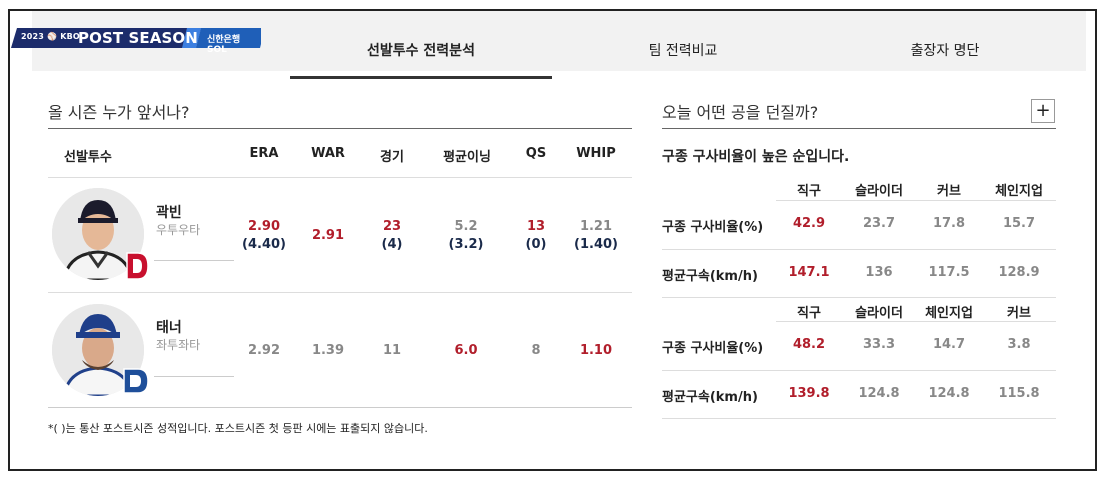  I want to click on stat-avg-innings: 6.0, so click(466, 350).